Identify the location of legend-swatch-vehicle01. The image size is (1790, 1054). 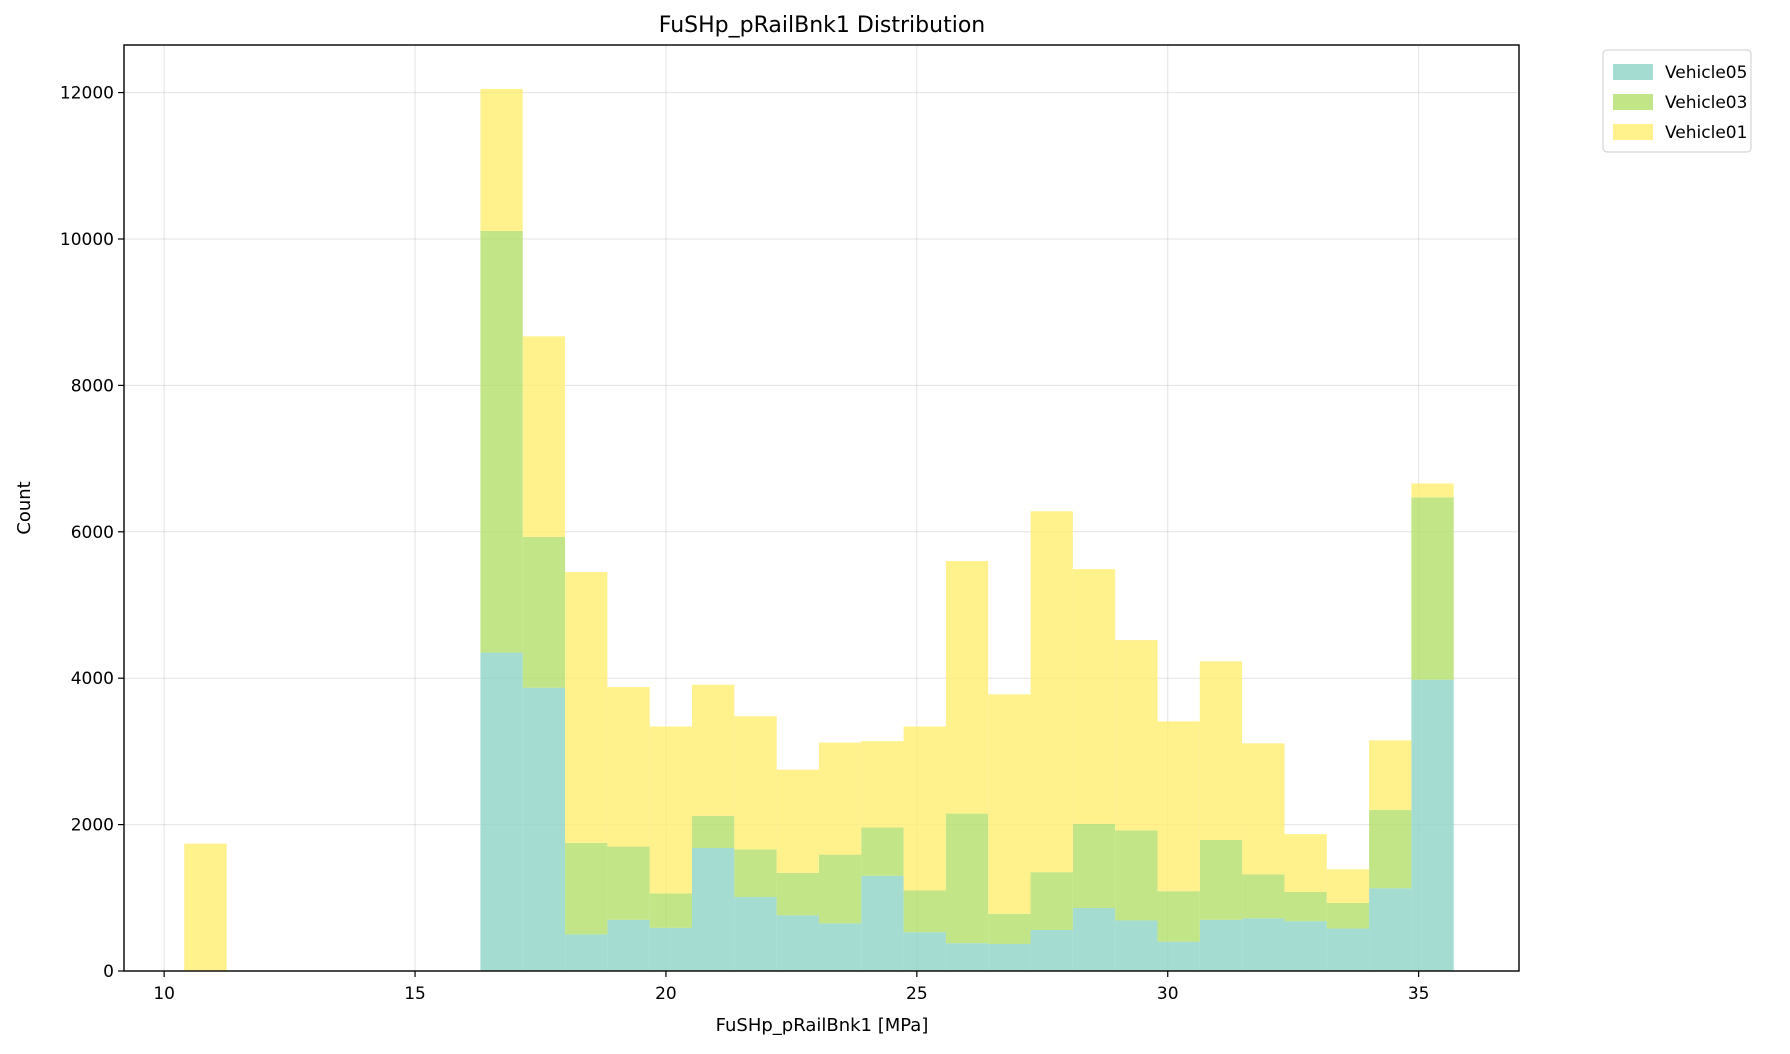
(1633, 132).